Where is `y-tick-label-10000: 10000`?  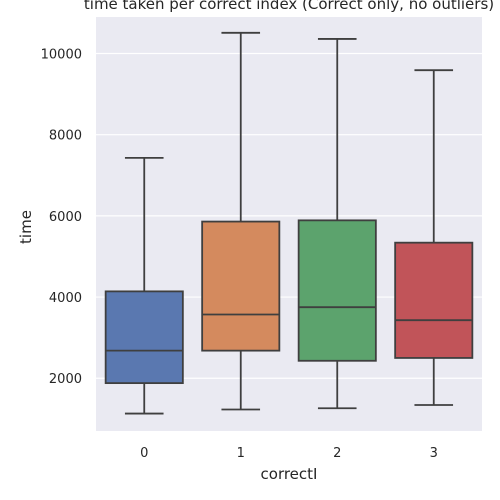 y-tick-label-10000: 10000 is located at coordinates (61, 55).